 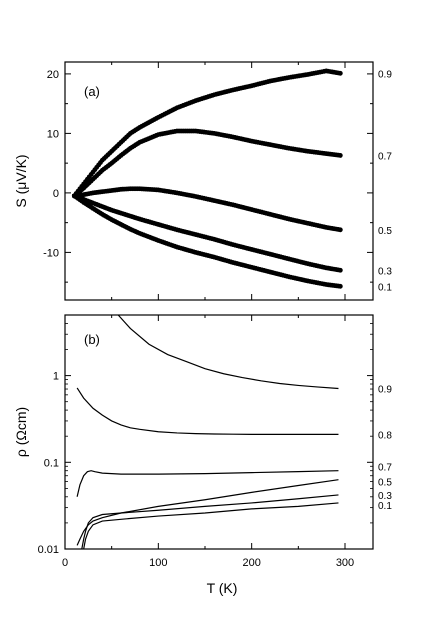 I want to click on y-tick-label: -10, so click(x=51, y=253).